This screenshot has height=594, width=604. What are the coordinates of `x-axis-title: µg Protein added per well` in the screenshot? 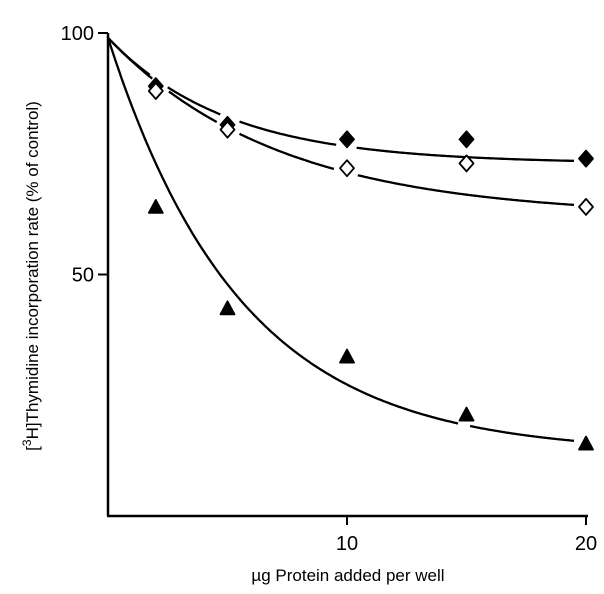 It's located at (347, 575).